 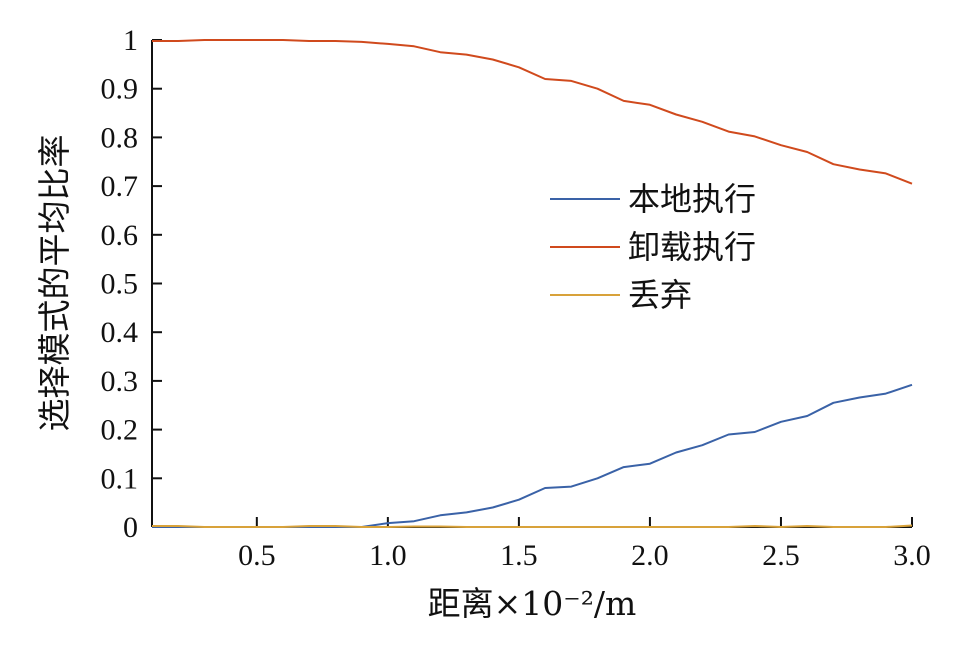 I want to click on x-tick-label: 2.5, so click(x=781, y=555).